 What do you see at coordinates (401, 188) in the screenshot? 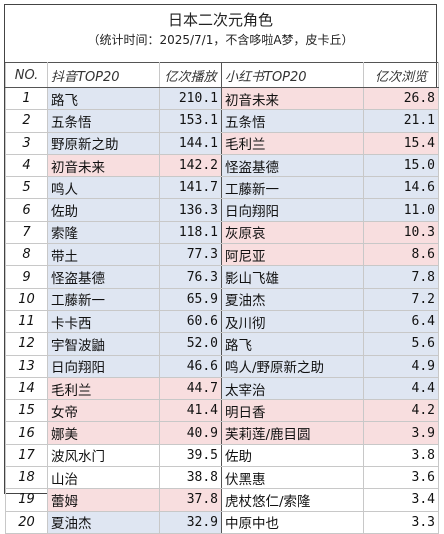
I see `xhs-value-cell: 14.6` at bounding box center [401, 188].